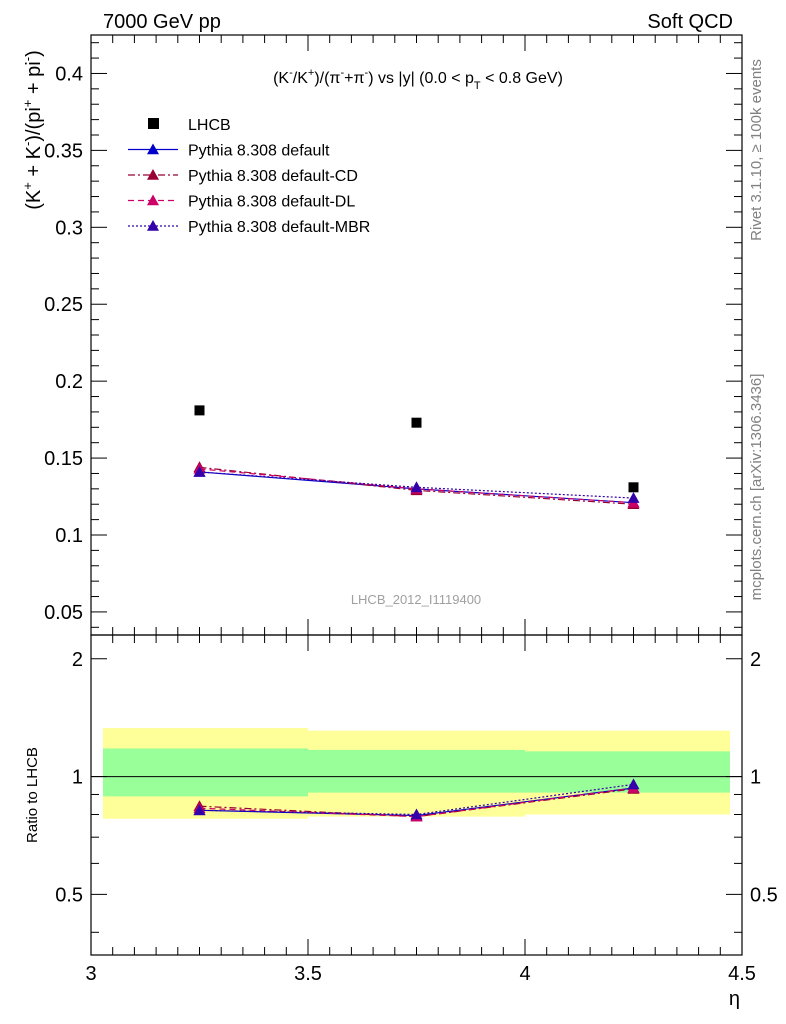  I want to click on ratio-y-label: Ratio to LHCB, so click(32, 795).